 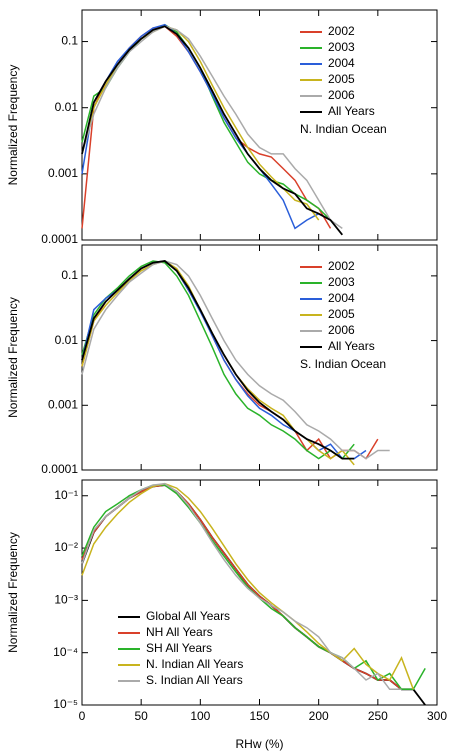 What do you see at coordinates (259, 716) in the screenshot?
I see `x-tick-label: 150` at bounding box center [259, 716].